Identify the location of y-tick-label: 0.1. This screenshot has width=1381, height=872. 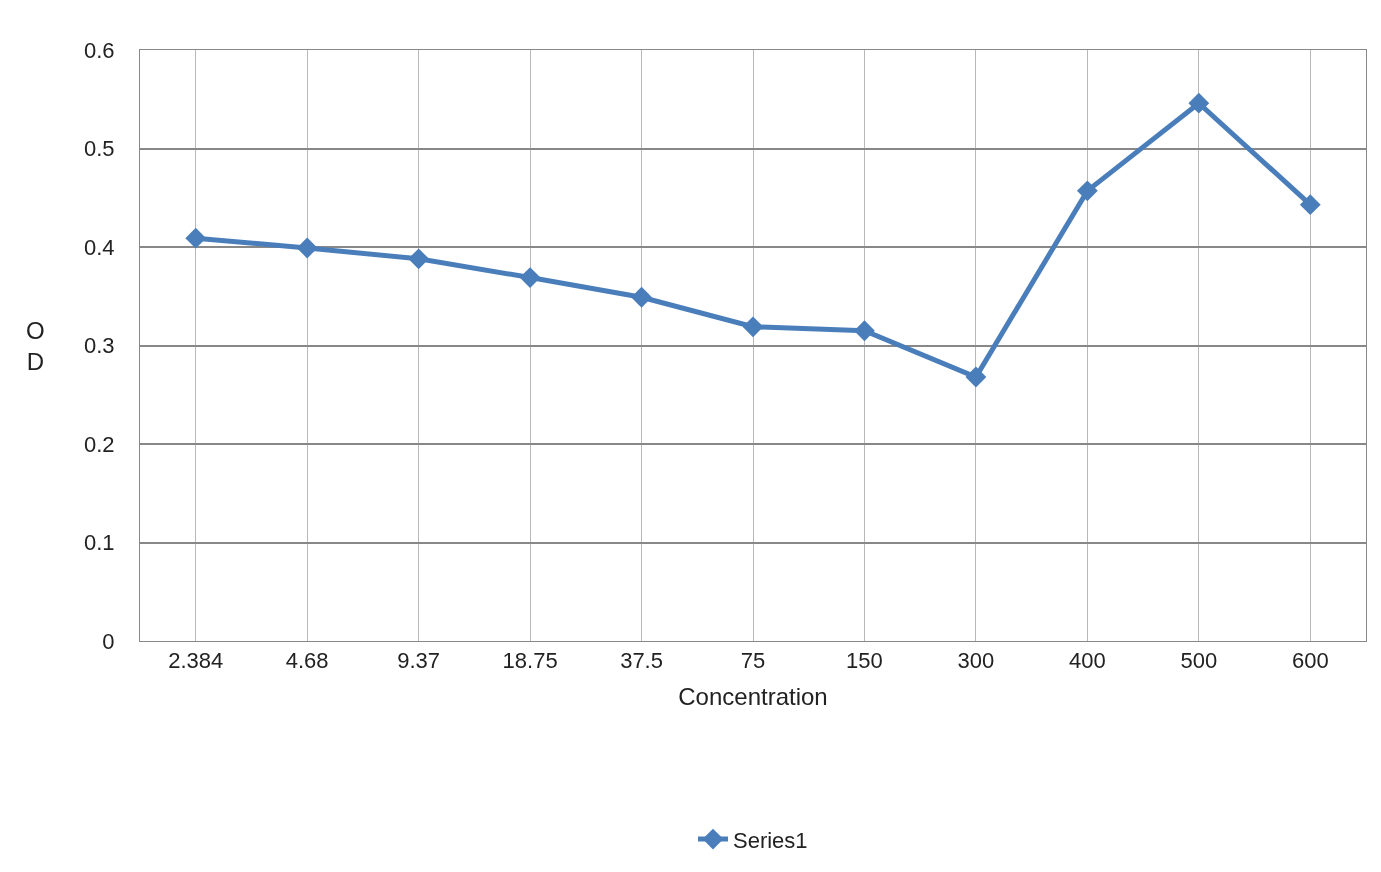
(99, 543).